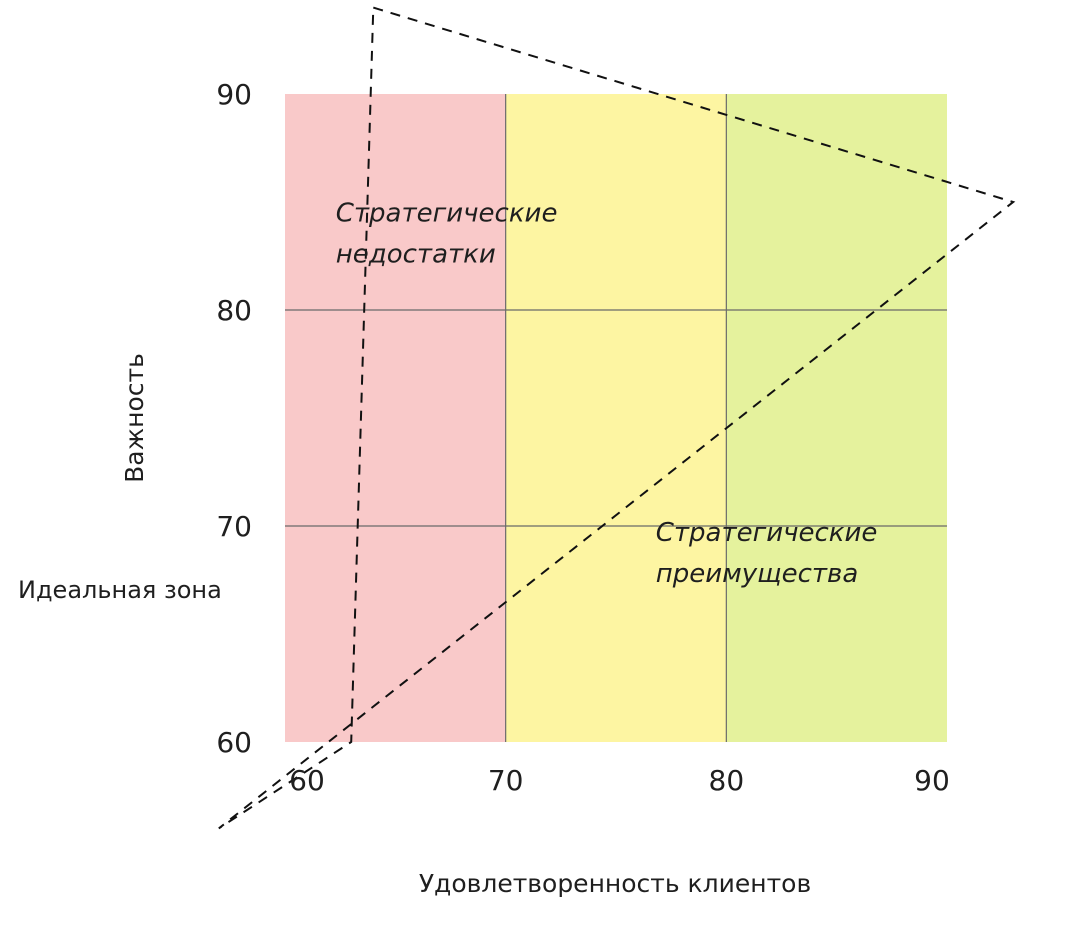 The height and width of the screenshot is (929, 1075). I want to click on x-tick-label: 90, so click(932, 780).